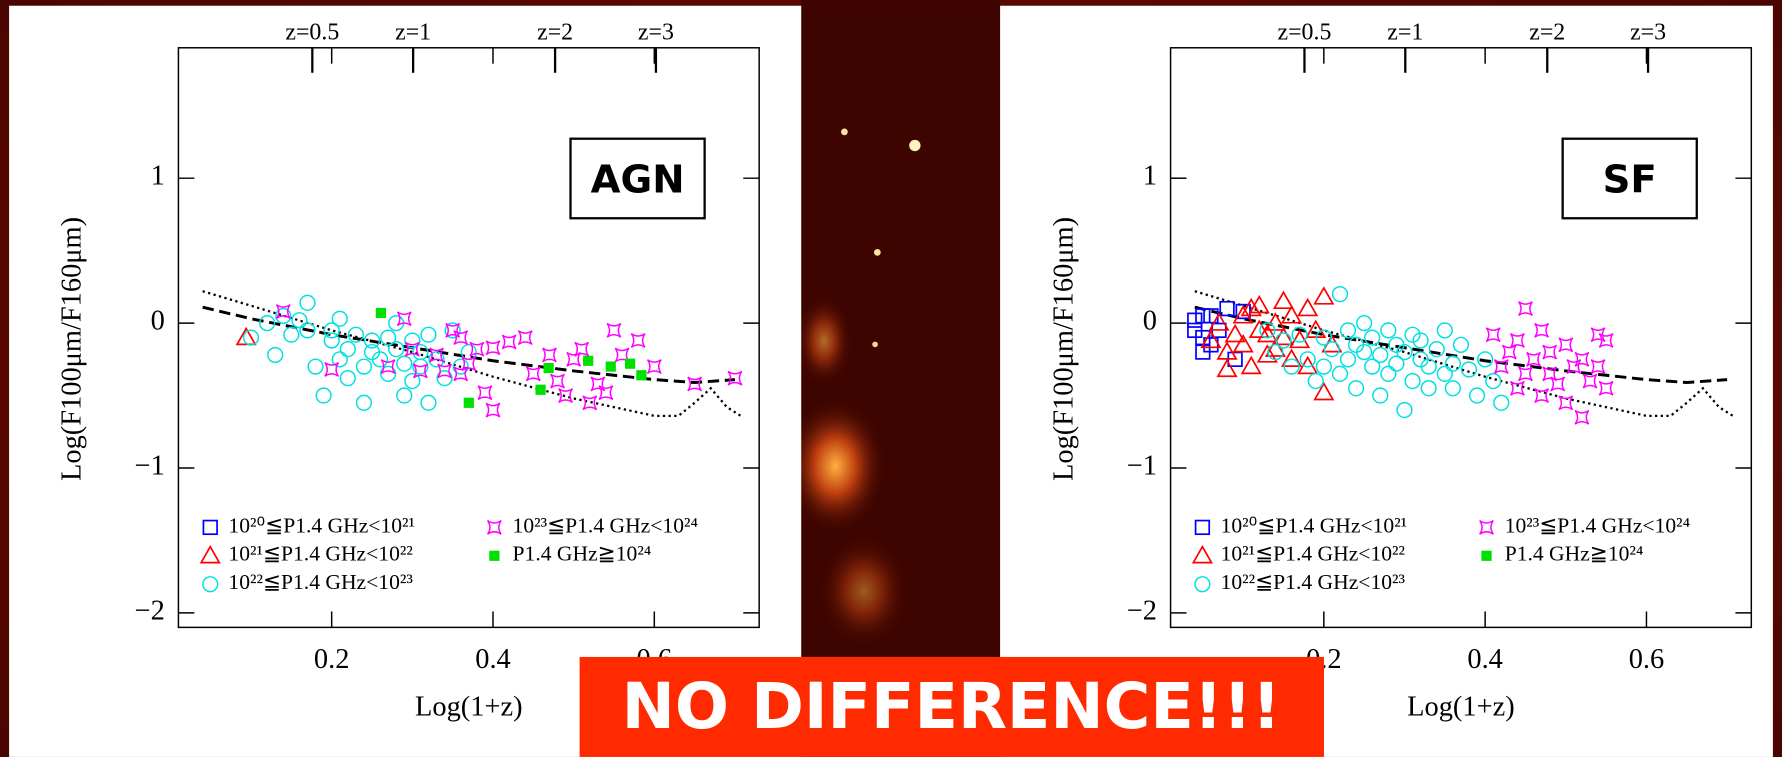 This screenshot has height=757, width=1782. I want to click on x-tick-label: 0.4, so click(1485, 659).